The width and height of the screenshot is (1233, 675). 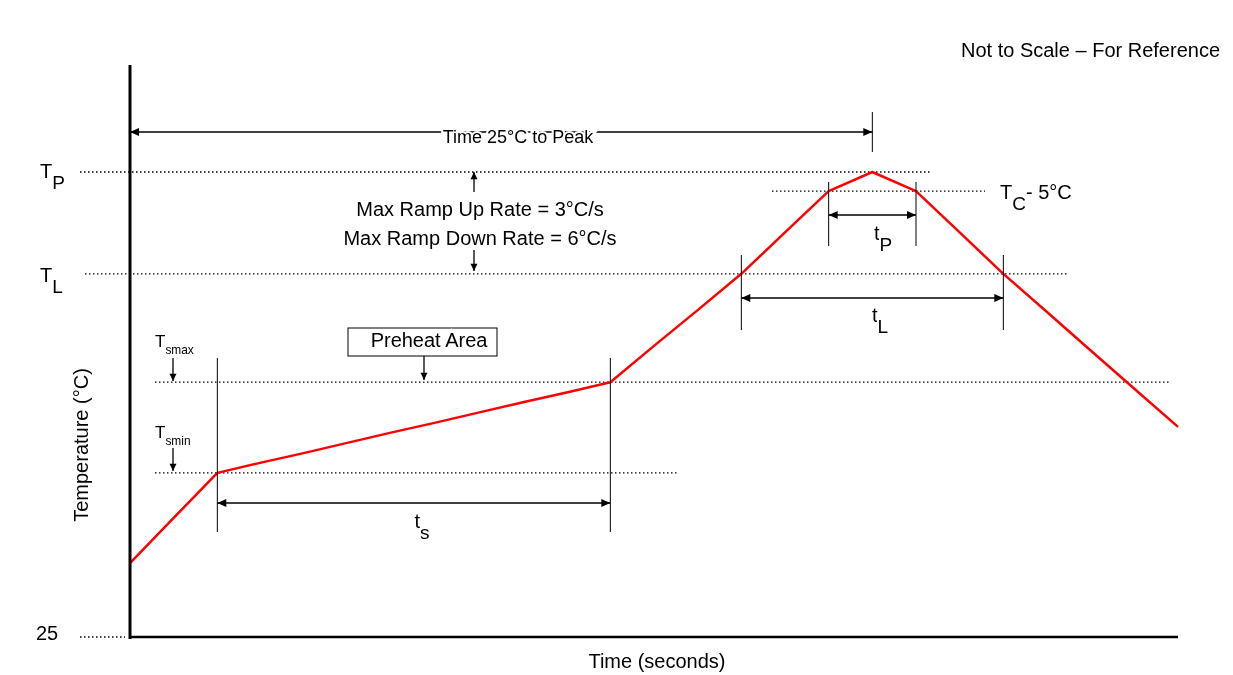 What do you see at coordinates (480, 238) in the screenshot?
I see `annotation: Max Ramp Down Rate = 6°C/s` at bounding box center [480, 238].